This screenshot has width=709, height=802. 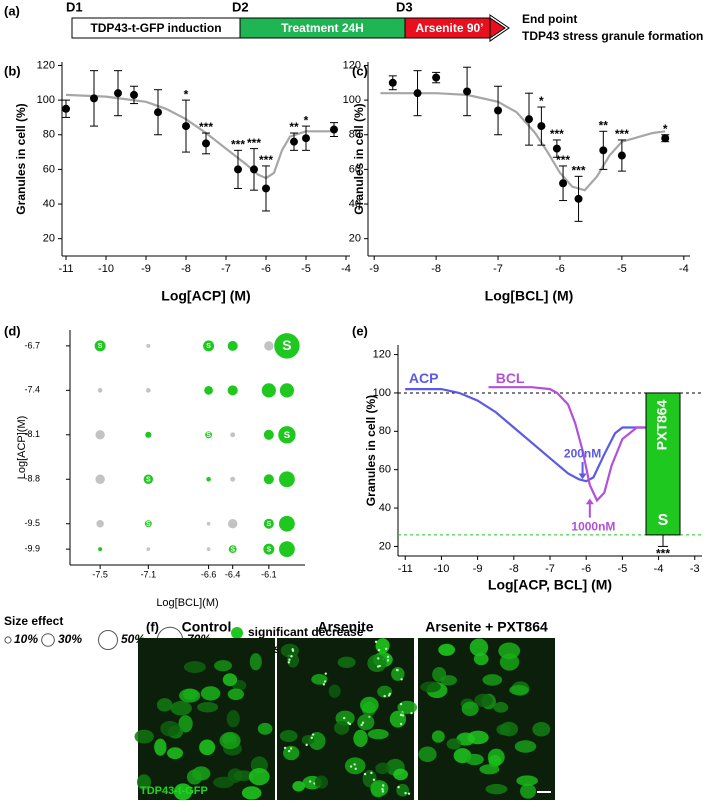 I want to click on y-tick-label: -8.1, so click(x=32, y=434).